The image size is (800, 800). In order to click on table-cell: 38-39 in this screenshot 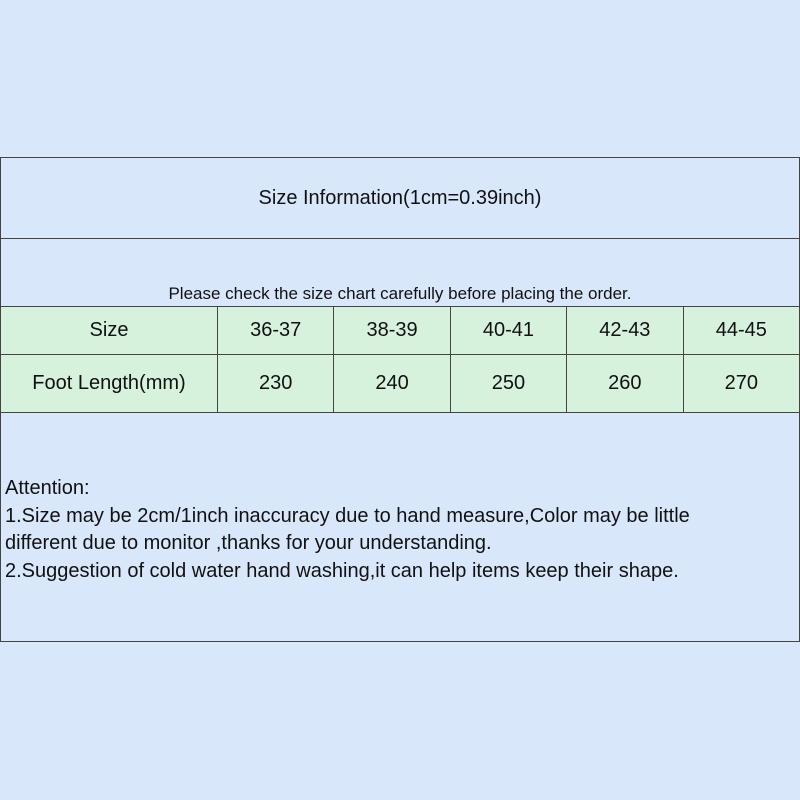, I will do `click(392, 330)`.